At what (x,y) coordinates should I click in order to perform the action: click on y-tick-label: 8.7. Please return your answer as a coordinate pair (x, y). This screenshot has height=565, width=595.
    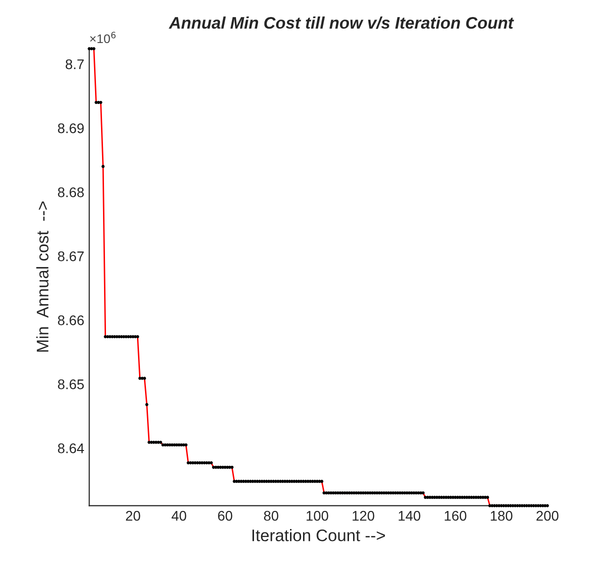
    Looking at the image, I should click on (75, 64).